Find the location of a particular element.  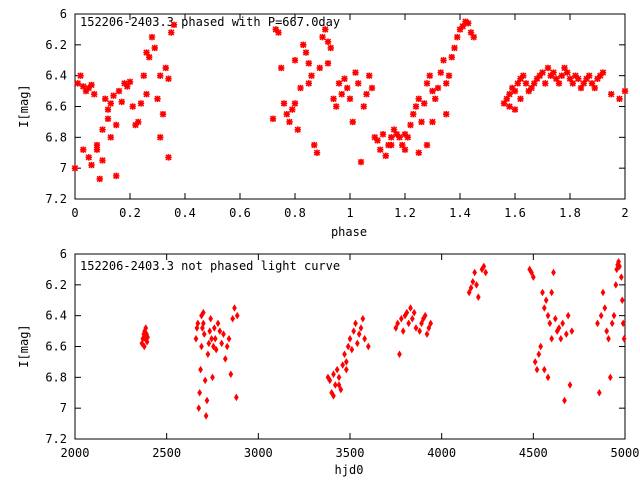

unphased-chart-title: 152206-2403.3 not phased light curve is located at coordinates (210, 266).